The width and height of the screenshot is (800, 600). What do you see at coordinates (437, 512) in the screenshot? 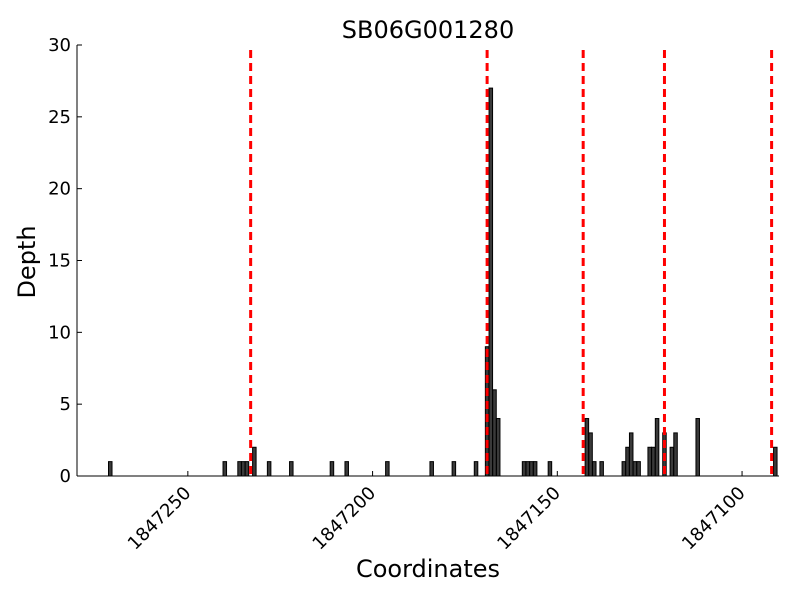
I see `x-axis-ticks: 1847250 1847200 1847150 1847100` at bounding box center [437, 512].